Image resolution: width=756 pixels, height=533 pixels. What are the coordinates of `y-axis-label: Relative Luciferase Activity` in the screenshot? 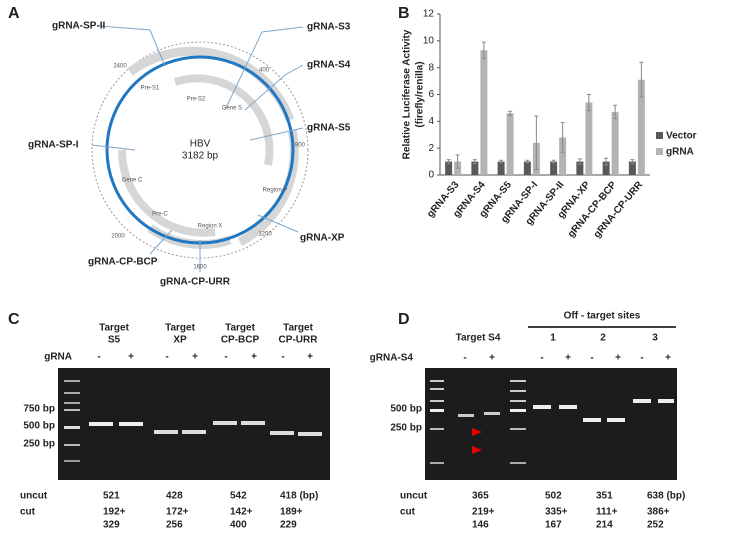 It's located at (407, 94).